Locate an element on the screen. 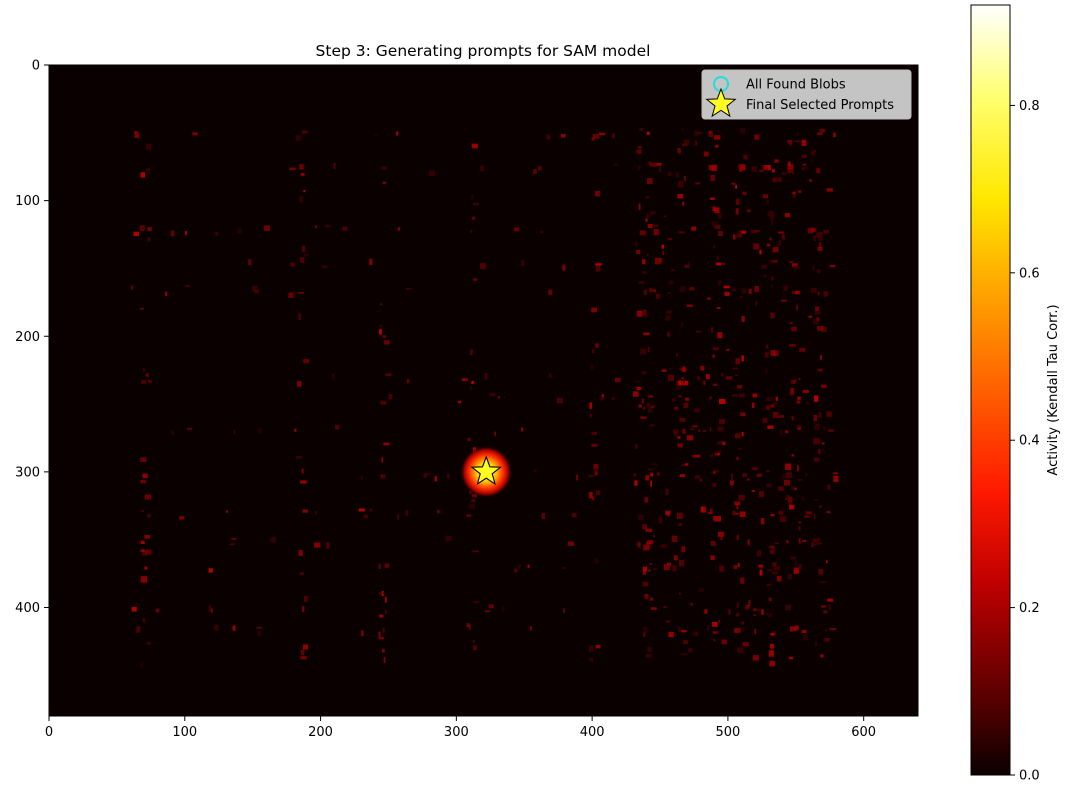 Image resolution: width=1065 pixels, height=785 pixels. legend-label-prompts: Final Selected Prompts is located at coordinates (820, 105).